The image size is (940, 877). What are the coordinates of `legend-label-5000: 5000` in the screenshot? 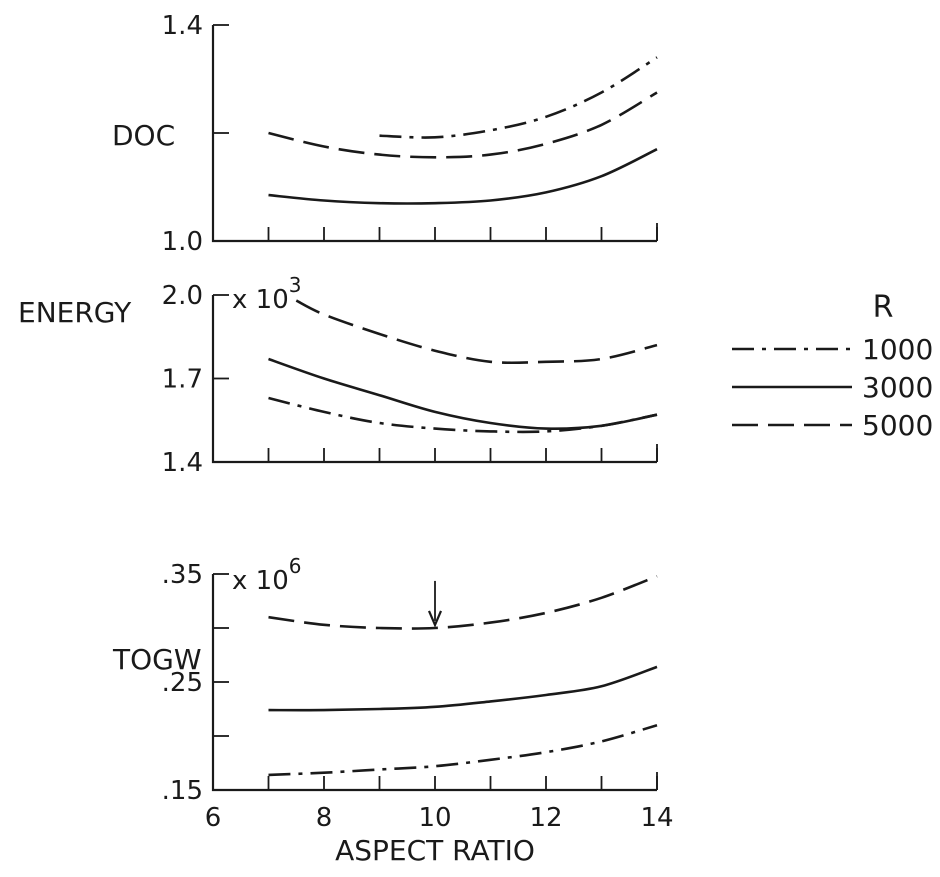 It's located at (897, 425).